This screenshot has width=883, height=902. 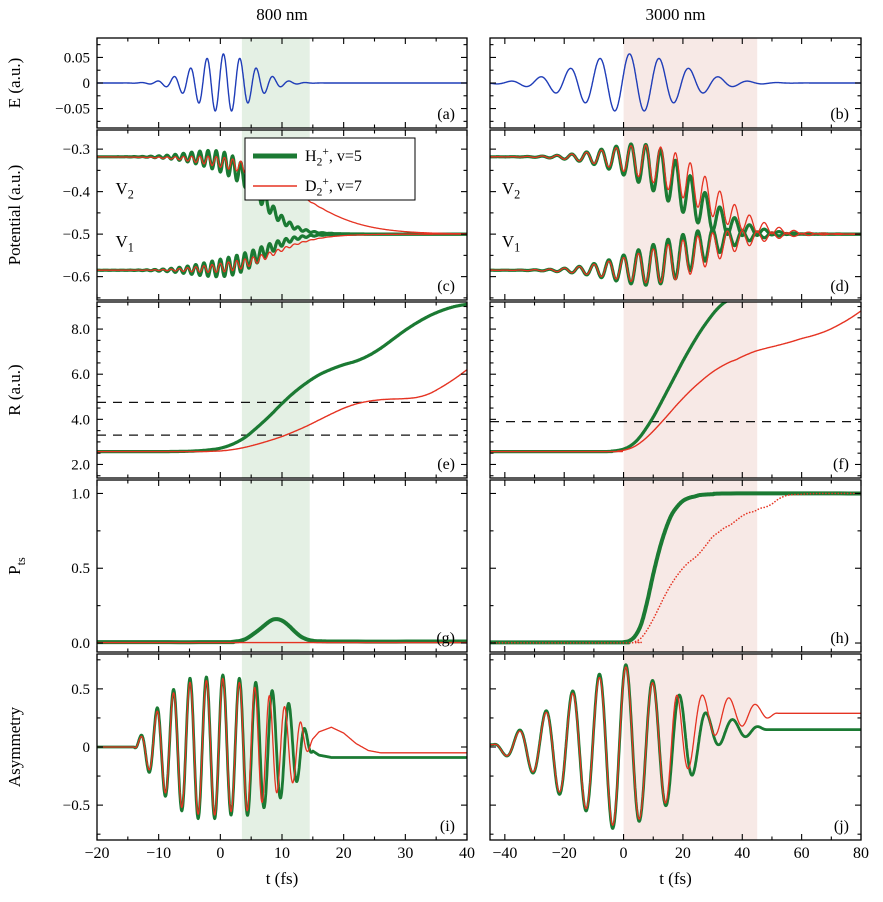 I want to click on panel-c: −0.3 −0.4 −0.5 −0.6 (c) V2 V1 H2+, v=5 D2+, v=7, so click(x=265, y=215).